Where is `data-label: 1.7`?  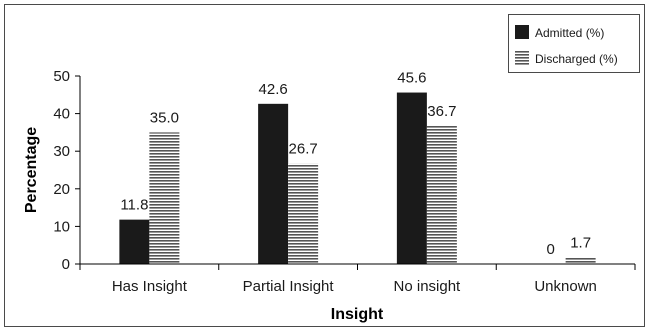
data-label: 1.7 is located at coordinates (580, 243).